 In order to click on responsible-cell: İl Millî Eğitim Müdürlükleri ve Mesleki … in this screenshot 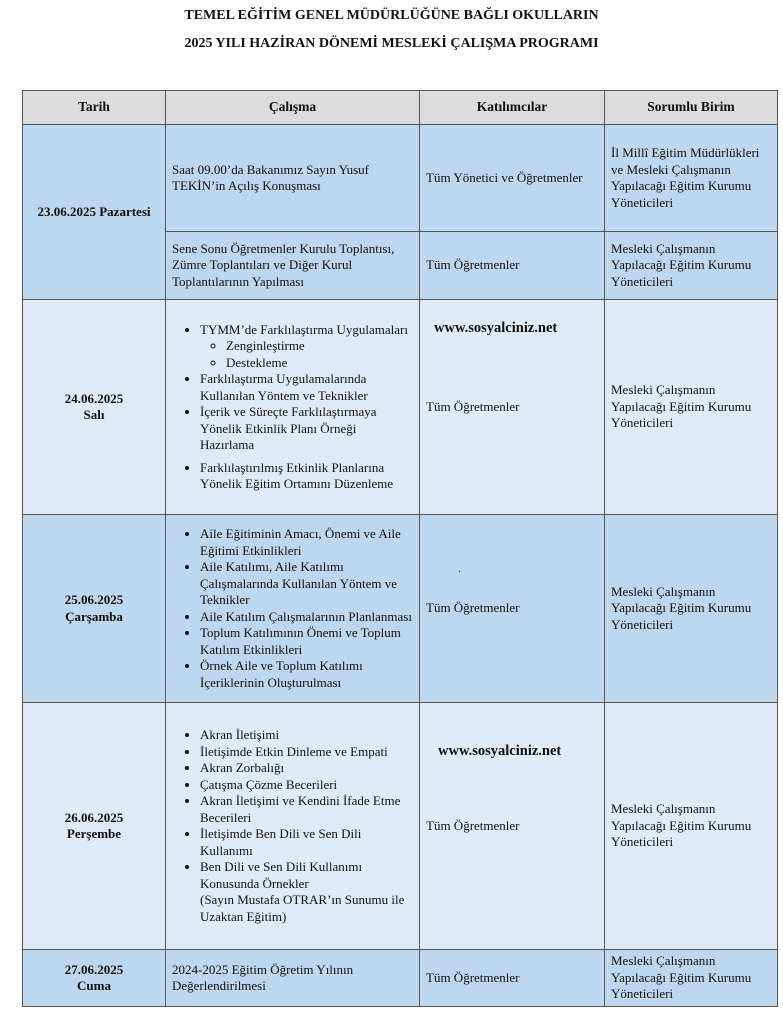, I will do `click(691, 178)`.